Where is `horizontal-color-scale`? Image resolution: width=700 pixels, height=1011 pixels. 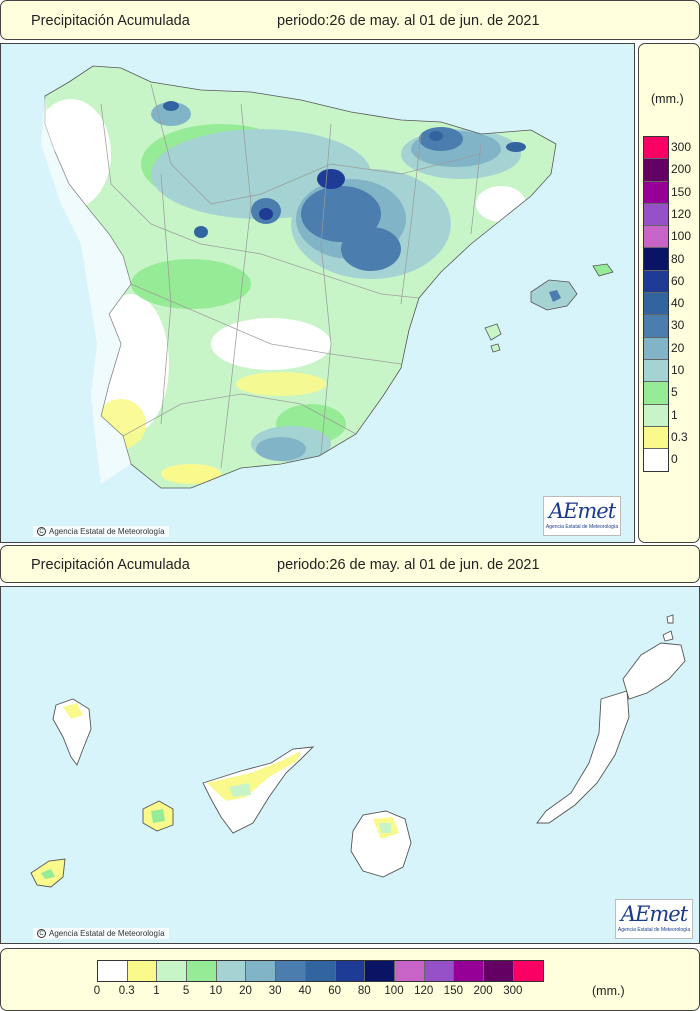
horizontal-color-scale is located at coordinates (321, 971).